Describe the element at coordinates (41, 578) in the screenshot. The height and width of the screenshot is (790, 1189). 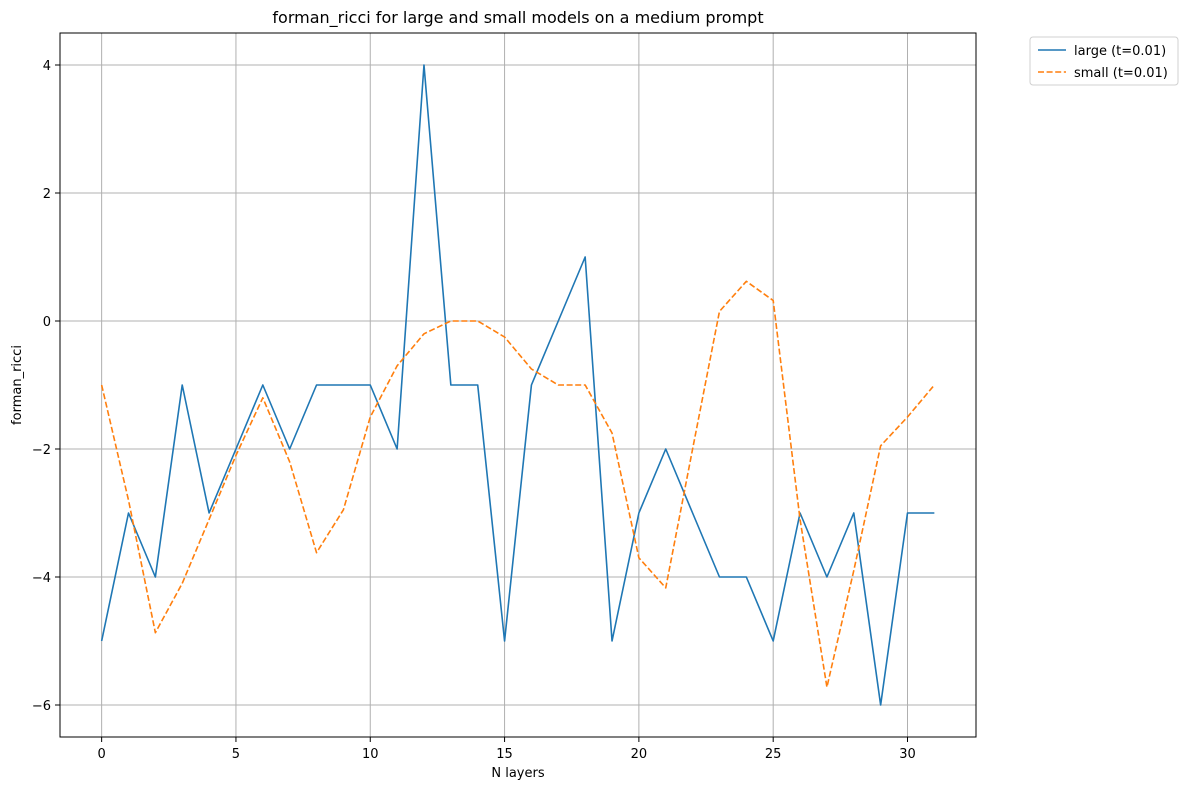
I see `y-tick-label: −4` at that location.